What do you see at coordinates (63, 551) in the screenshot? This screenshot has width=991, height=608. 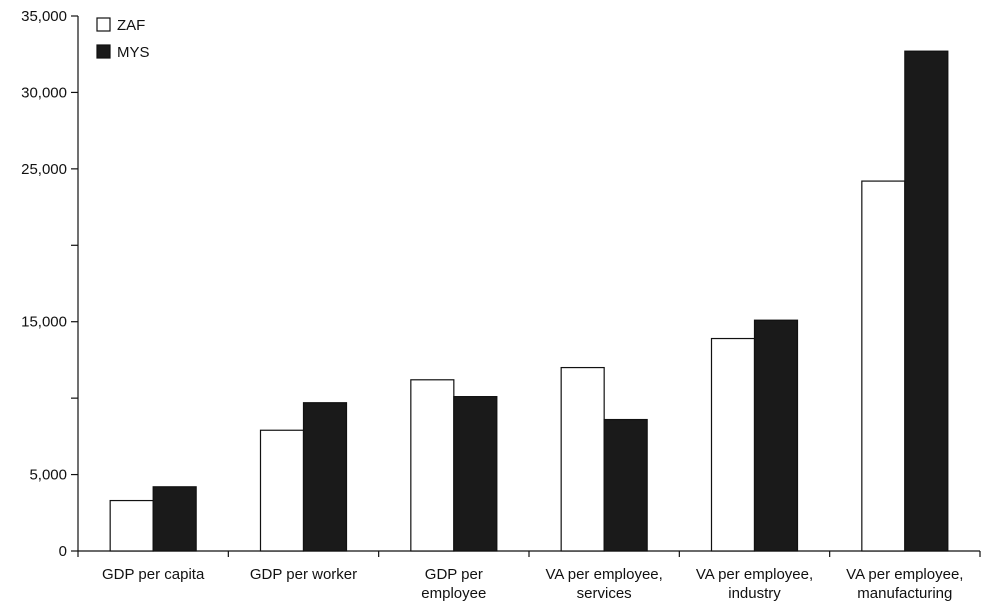 I see `y-tick-label: 0` at bounding box center [63, 551].